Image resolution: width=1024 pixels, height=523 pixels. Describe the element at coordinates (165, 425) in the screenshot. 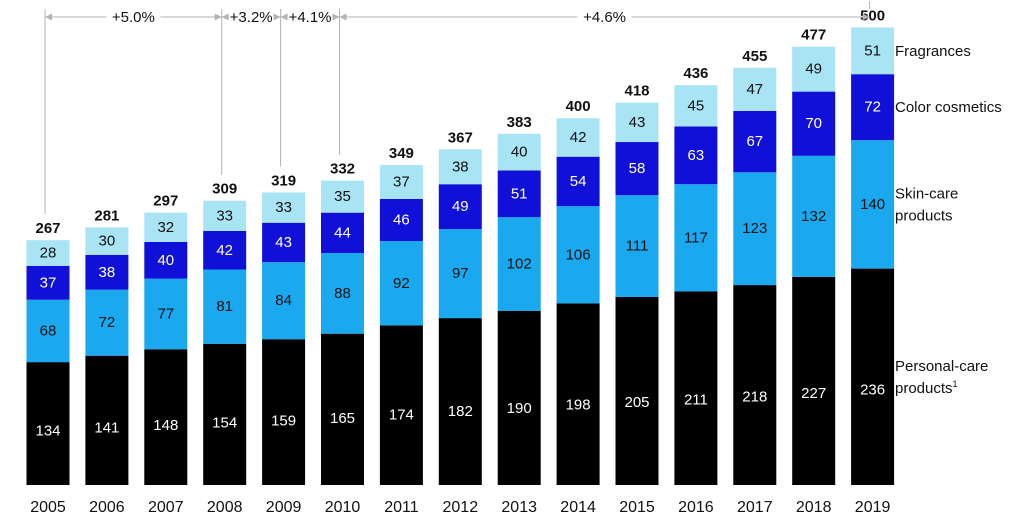

I see `segment-value-label: 148` at that location.